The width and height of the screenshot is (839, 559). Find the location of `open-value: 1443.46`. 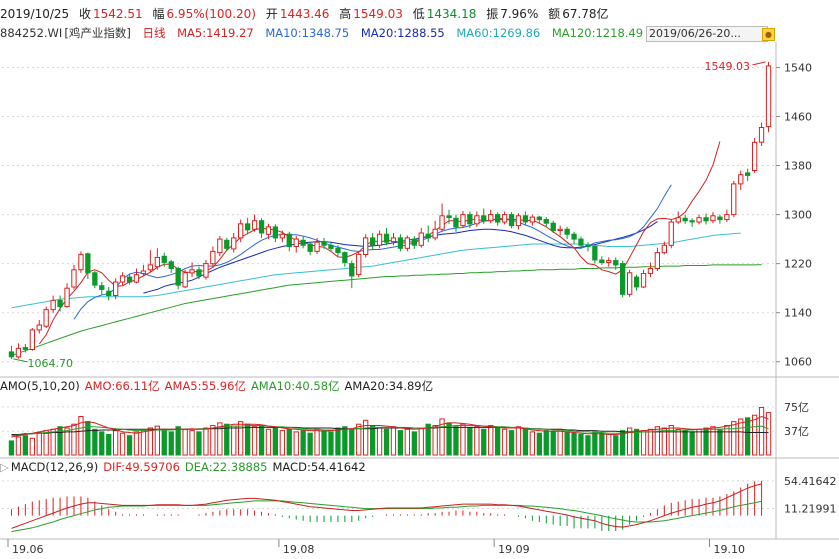

open-value: 1443.46 is located at coordinates (304, 14).